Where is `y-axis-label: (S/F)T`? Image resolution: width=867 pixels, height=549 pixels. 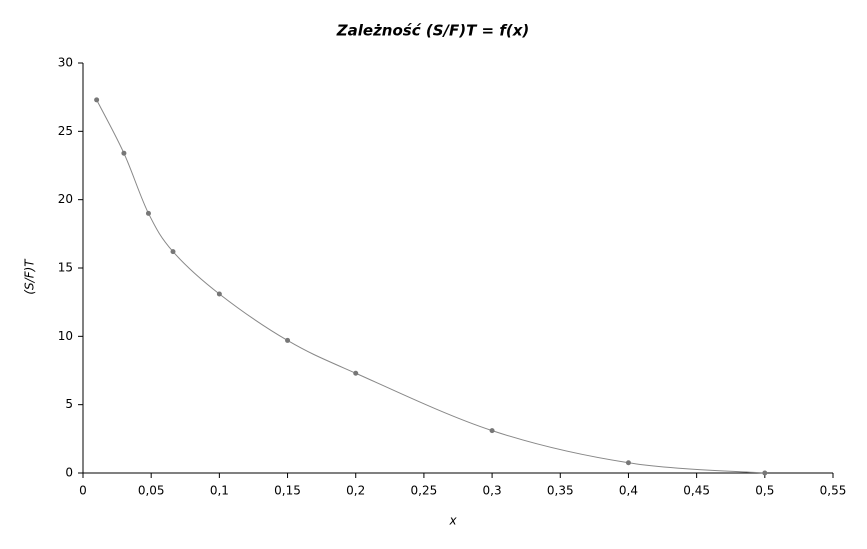 y-axis-label: (S/F)T is located at coordinates (30, 276).